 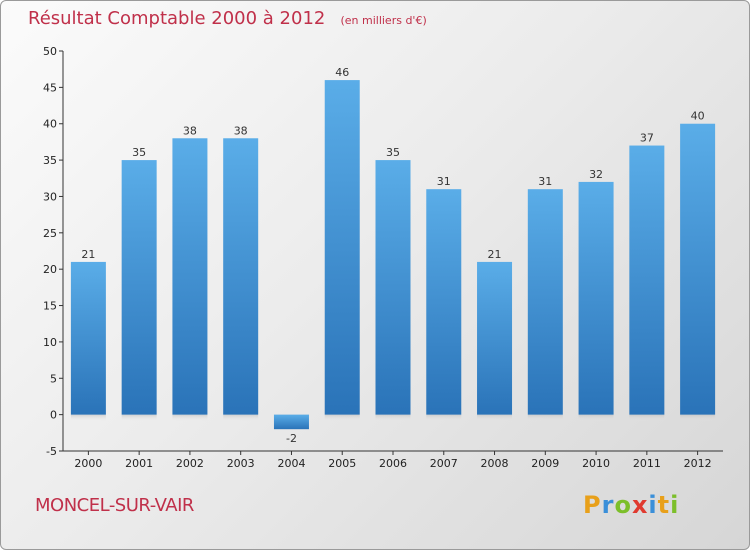 I want to click on data-label: 37, so click(x=647, y=138).